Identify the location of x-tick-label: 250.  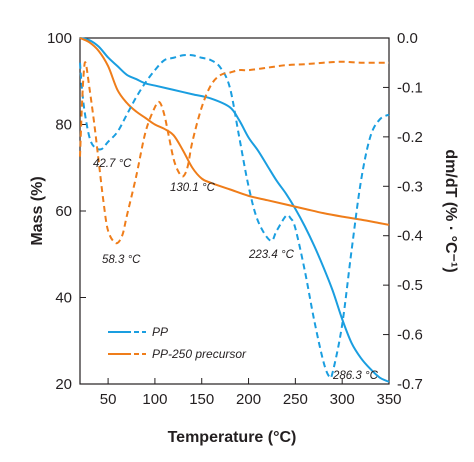
(295, 399).